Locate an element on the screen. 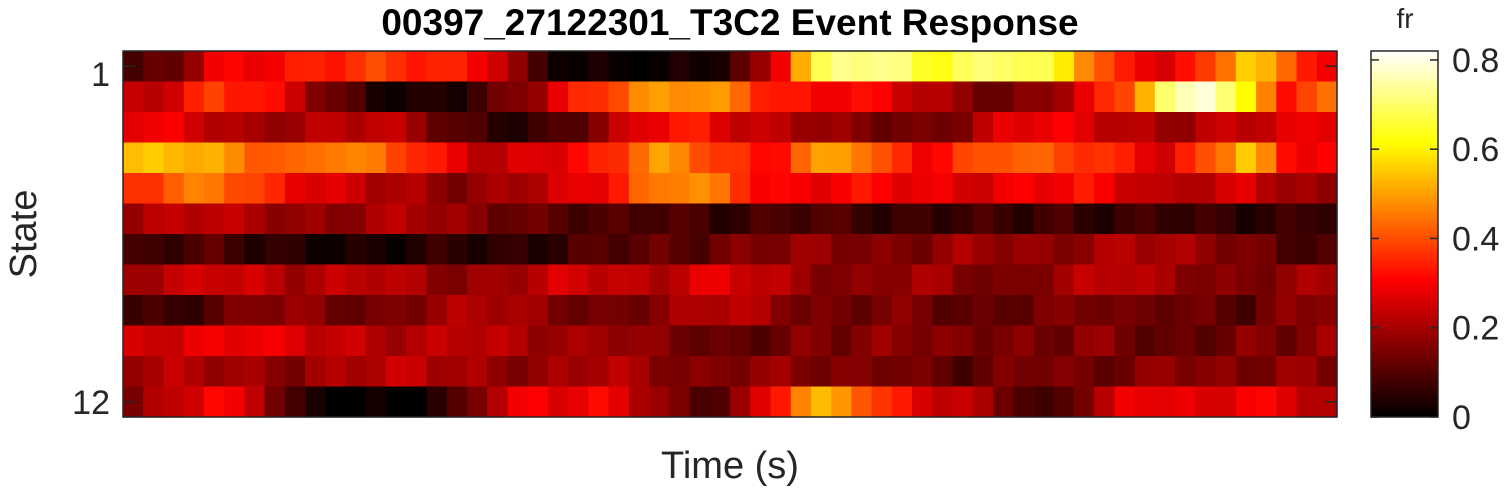  colorbar-title: fr is located at coordinates (1404, 18).